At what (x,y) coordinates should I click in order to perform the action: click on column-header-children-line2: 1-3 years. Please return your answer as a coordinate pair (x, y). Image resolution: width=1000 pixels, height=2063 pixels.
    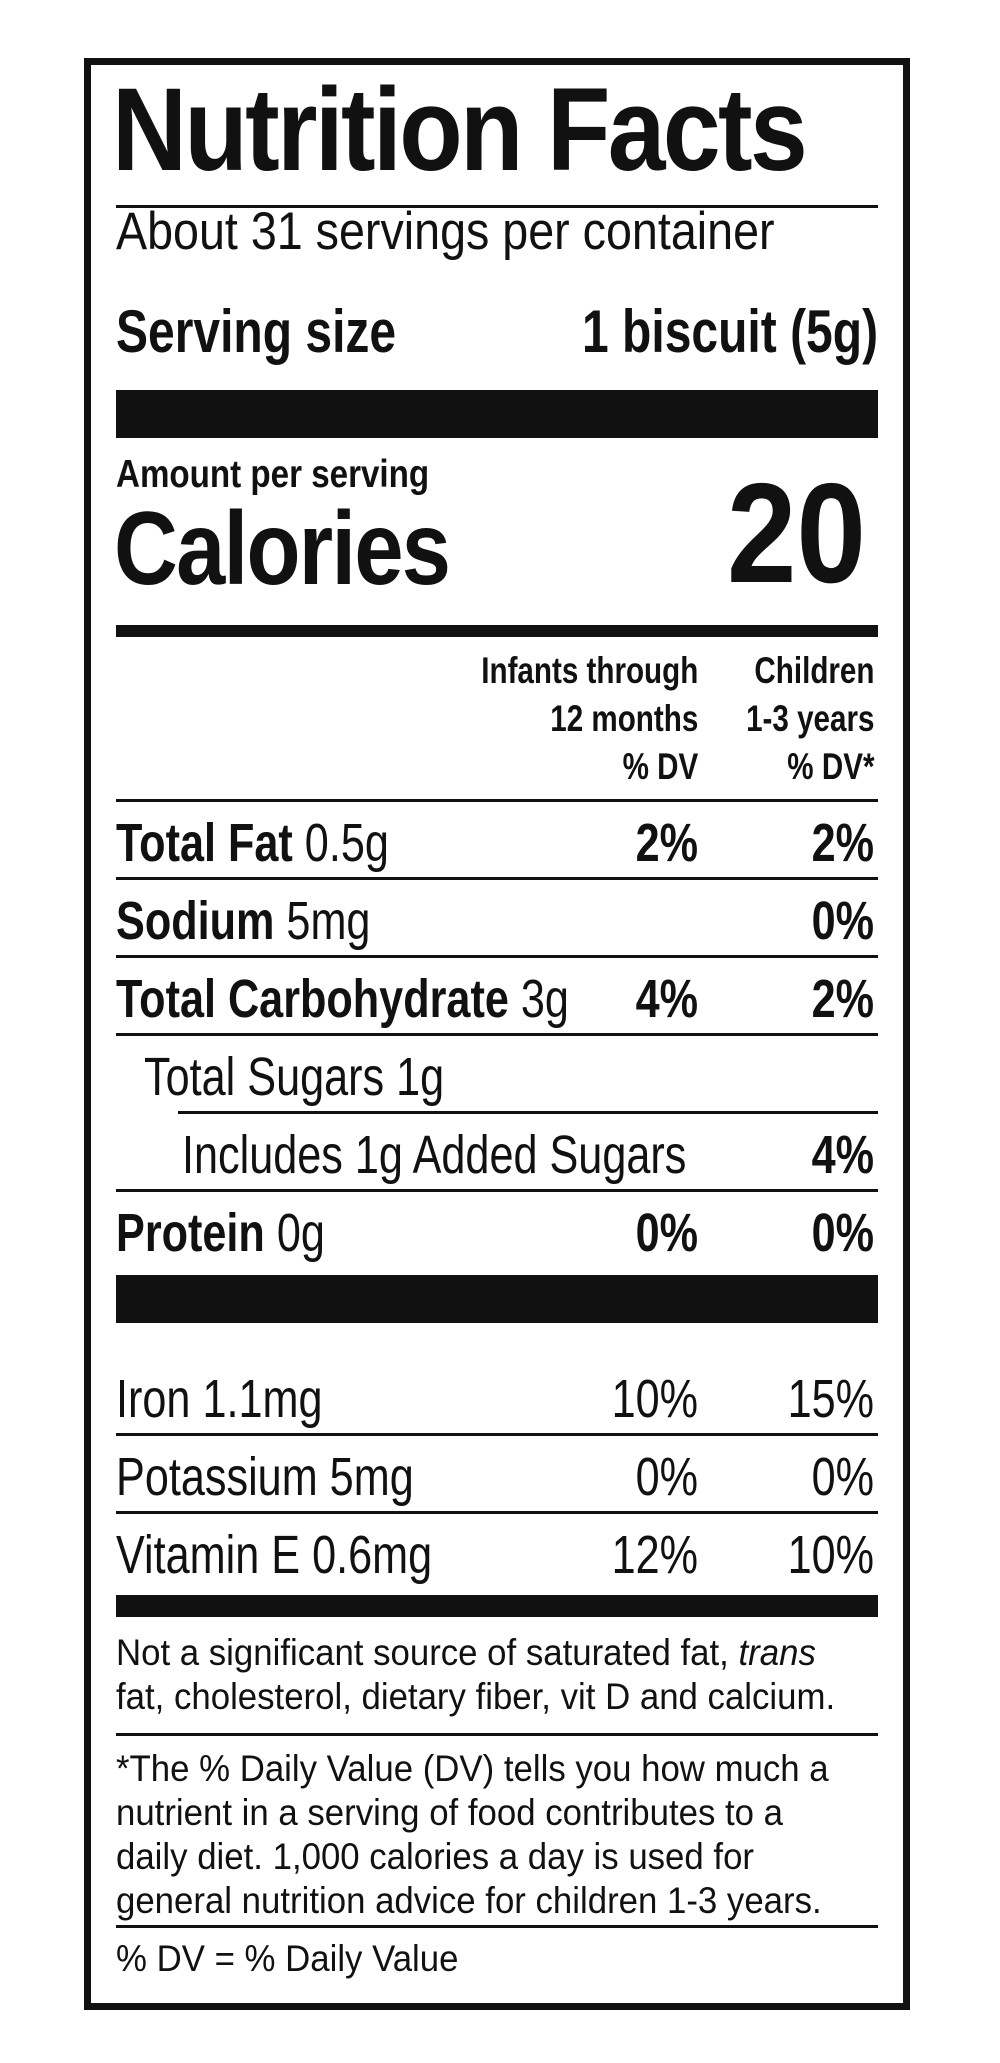
    Looking at the image, I should click on (809, 718).